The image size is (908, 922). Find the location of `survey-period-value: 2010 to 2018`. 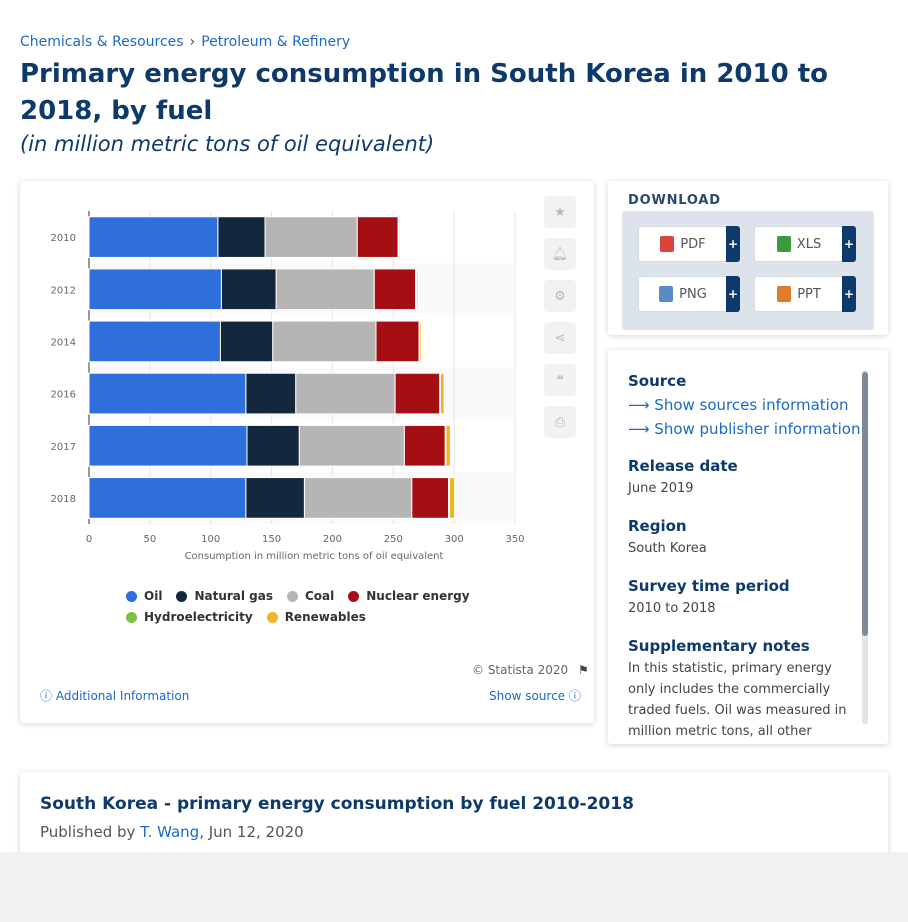

survey-period-value: 2010 to 2018 is located at coordinates (739, 608).